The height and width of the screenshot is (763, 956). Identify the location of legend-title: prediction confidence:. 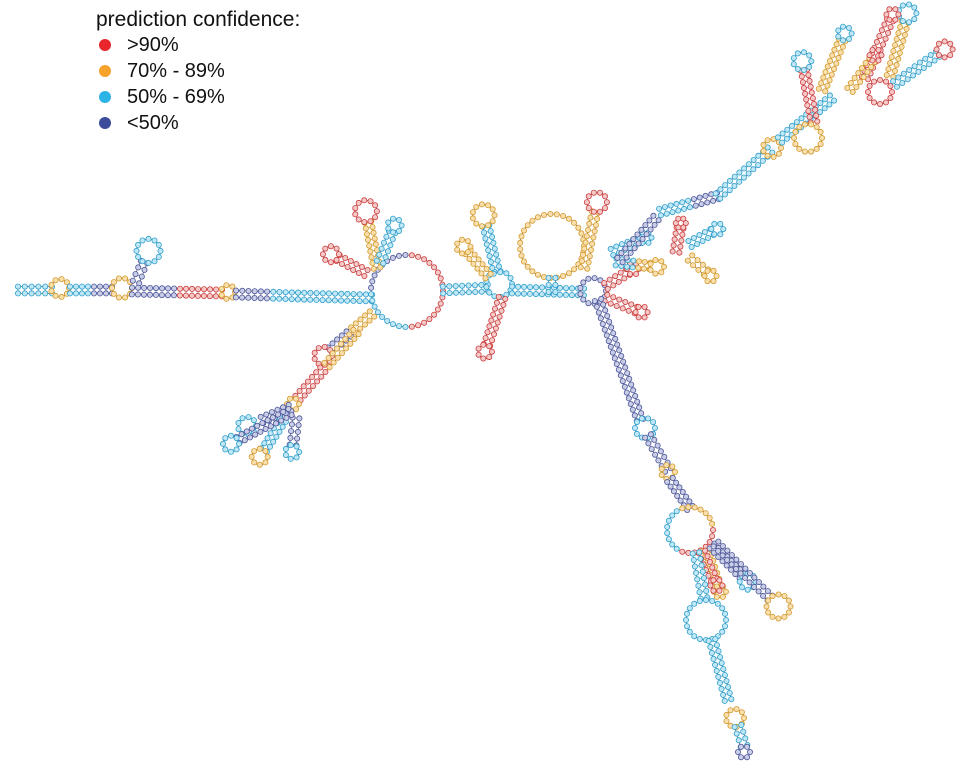
(198, 19).